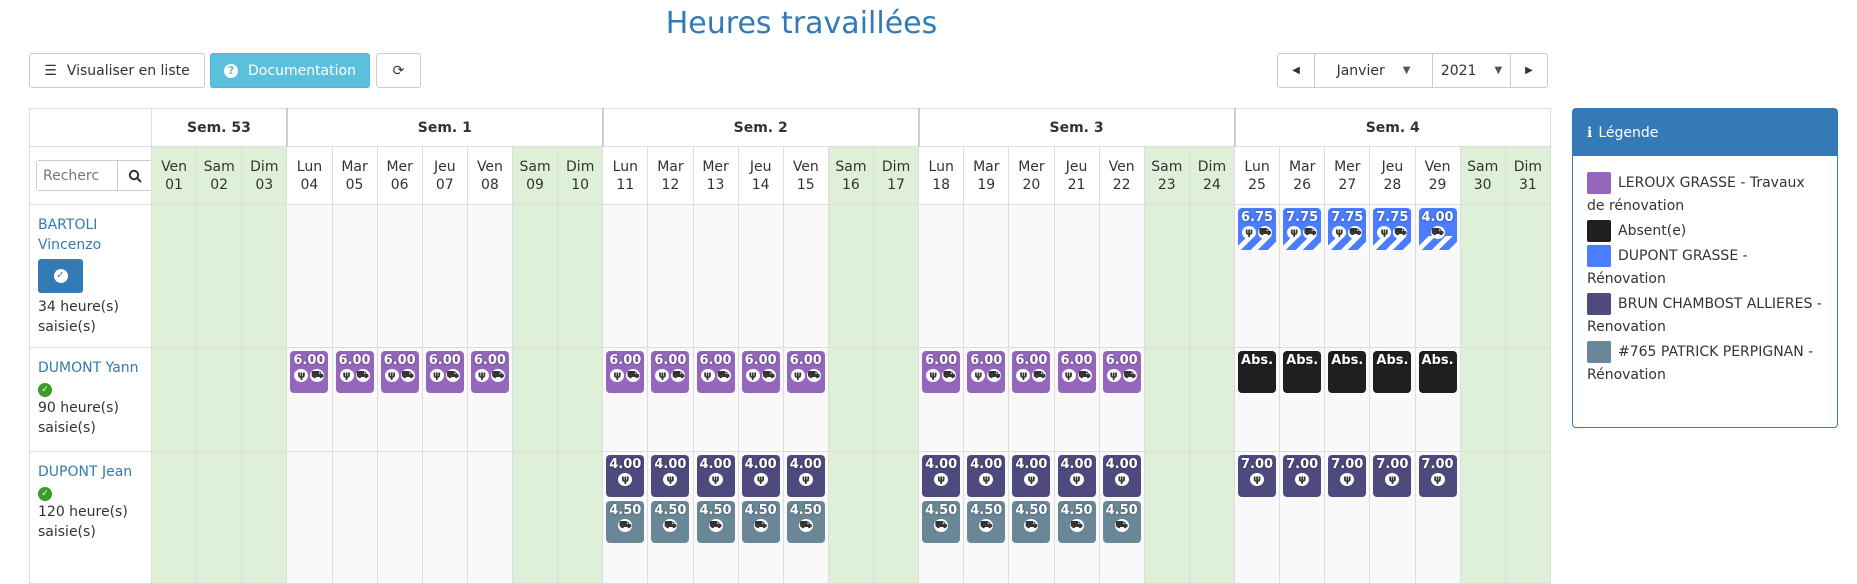 This screenshot has width=1857, height=584. I want to click on documentation-button: ? Documentation, so click(290, 70).